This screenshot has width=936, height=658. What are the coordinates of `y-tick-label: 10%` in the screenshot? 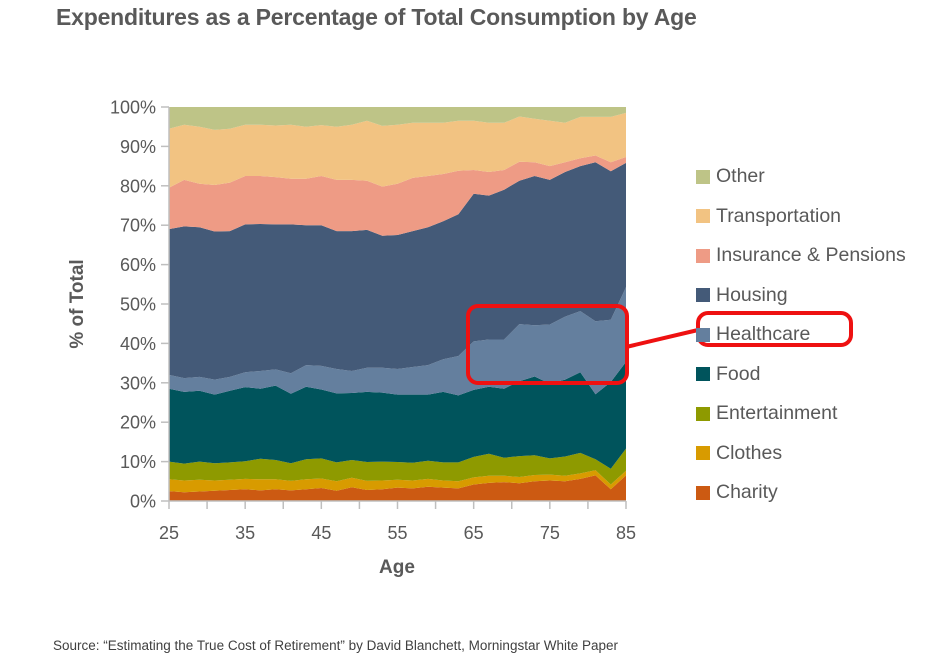 It's located at (138, 462).